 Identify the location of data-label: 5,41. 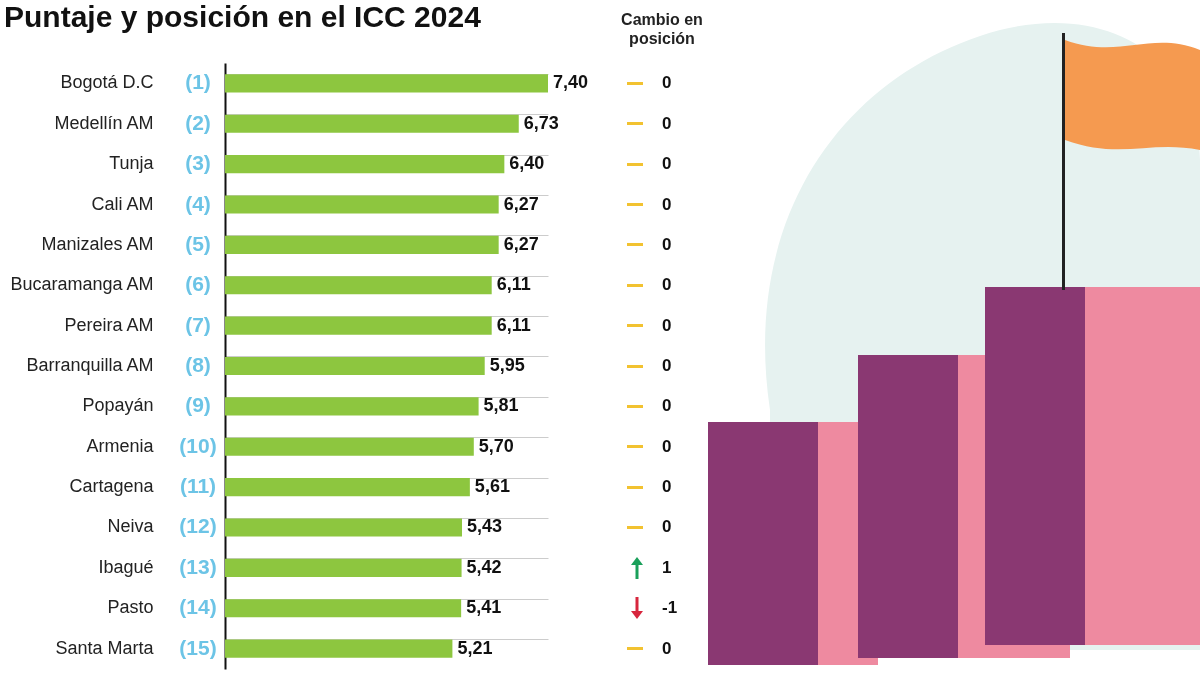
(484, 607).